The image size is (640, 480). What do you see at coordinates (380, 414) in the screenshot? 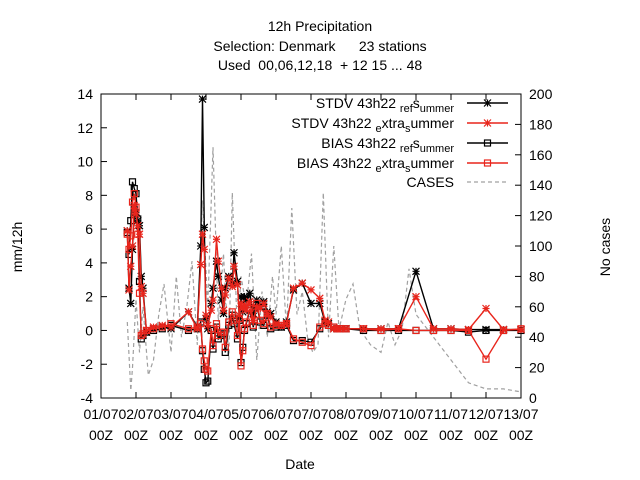
I see `x-tick-label-date: 09/07` at bounding box center [380, 414].